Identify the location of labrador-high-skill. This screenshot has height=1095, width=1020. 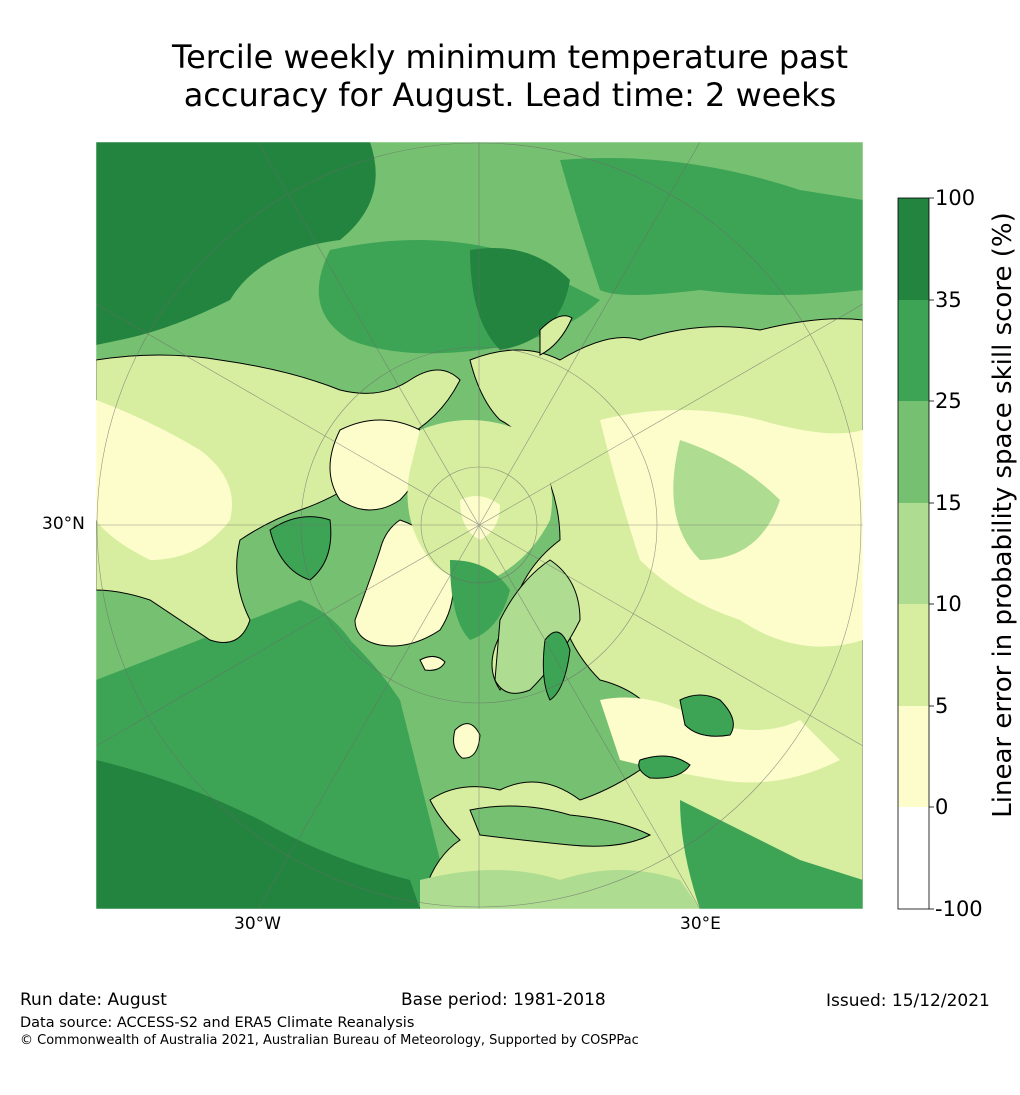
(335, 643).